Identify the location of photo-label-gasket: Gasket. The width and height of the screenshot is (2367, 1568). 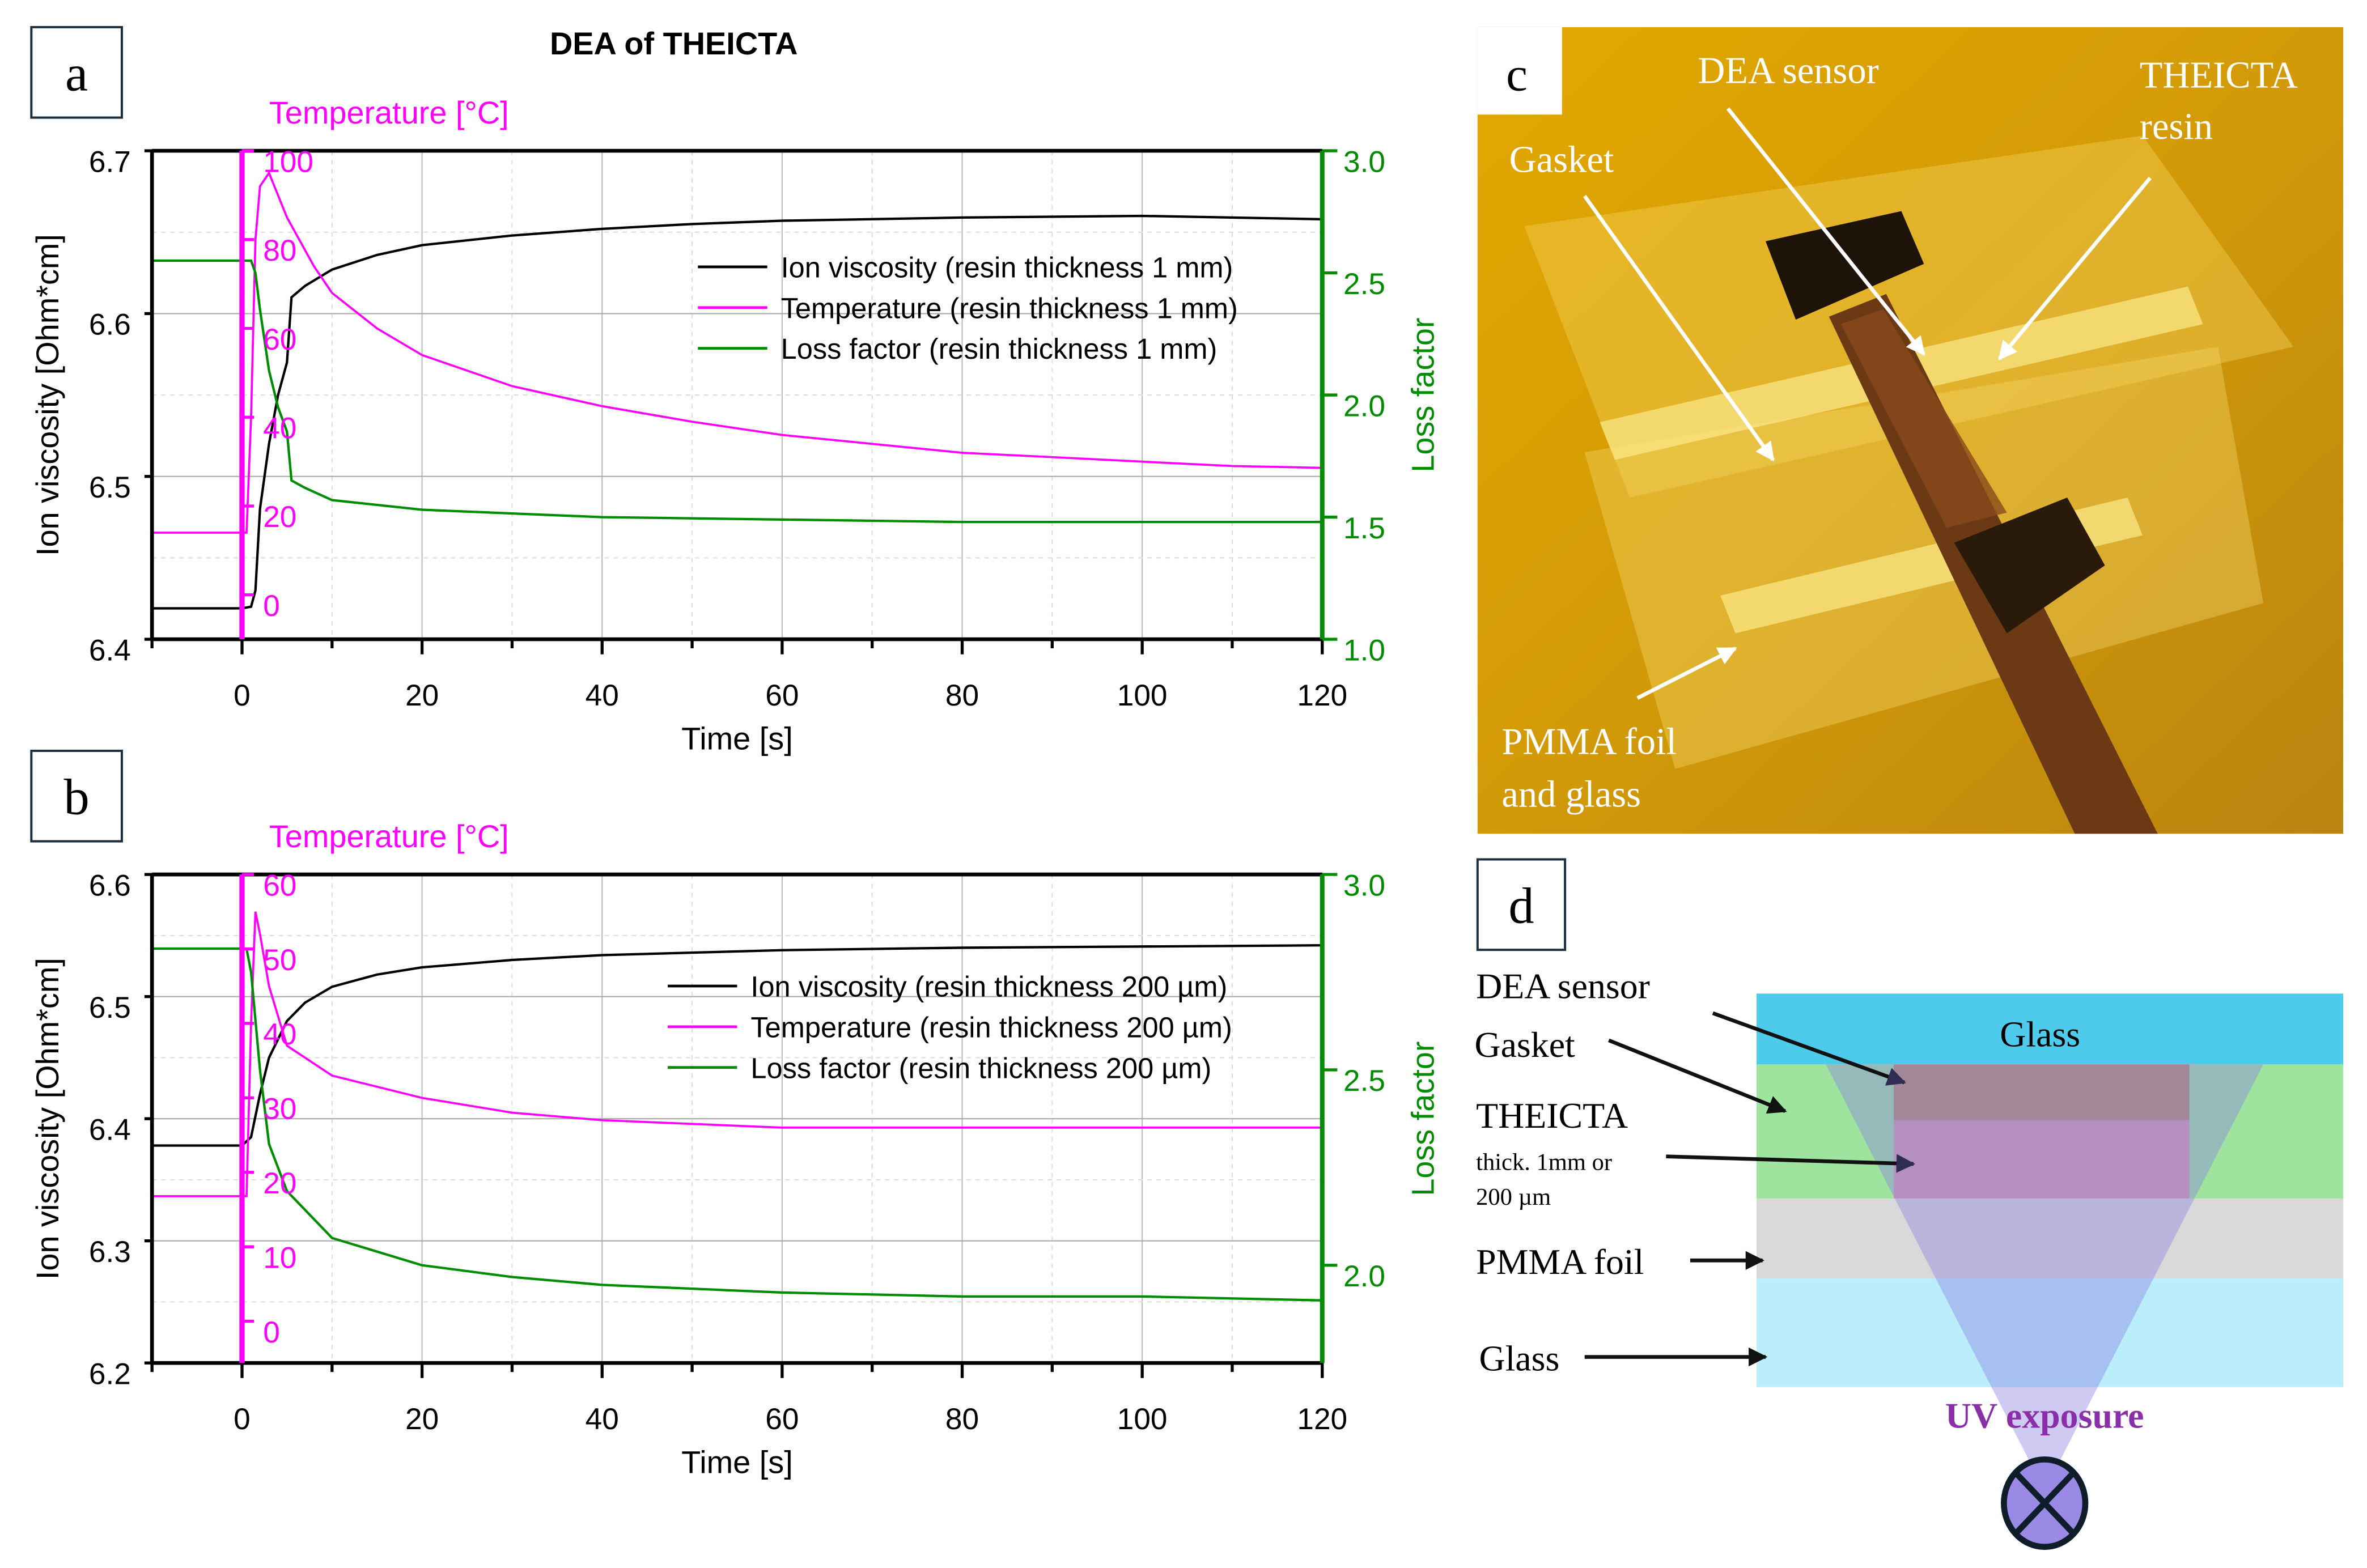
(1561, 159).